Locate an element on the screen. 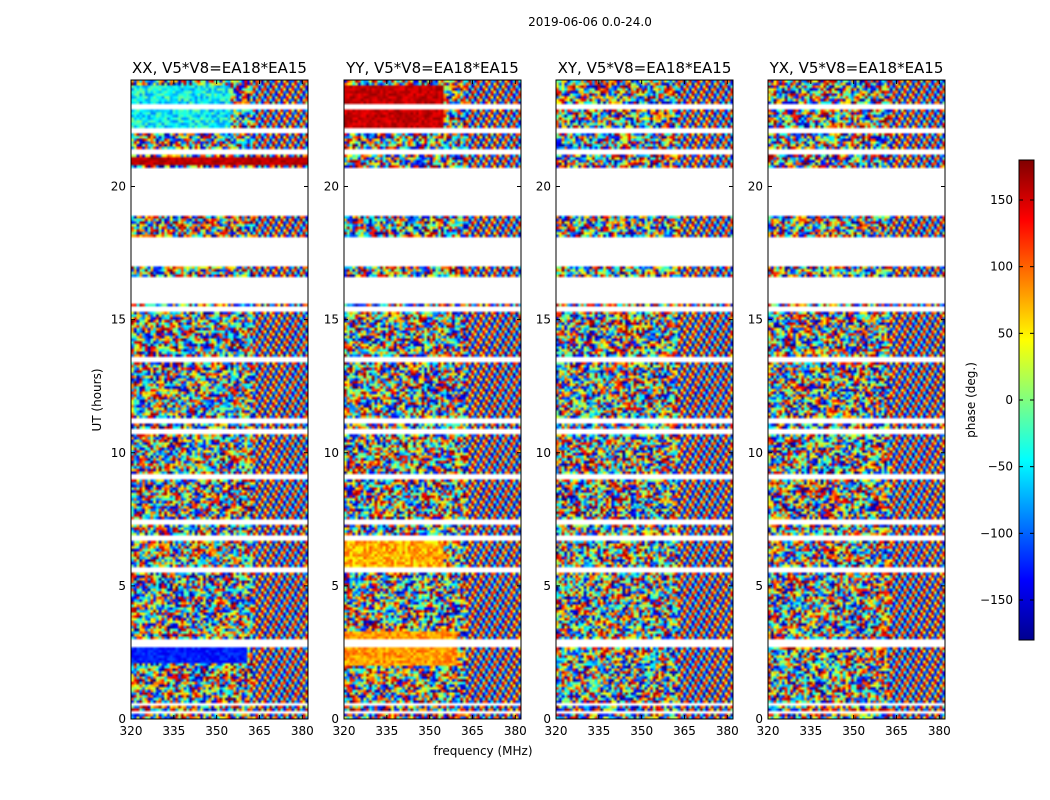  colorbar-tick-label: −50 is located at coordinates (1000, 467).